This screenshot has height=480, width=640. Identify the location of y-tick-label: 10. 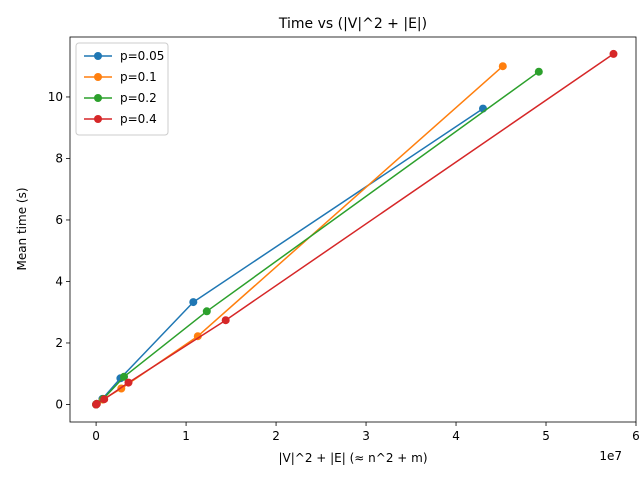
(55, 97).